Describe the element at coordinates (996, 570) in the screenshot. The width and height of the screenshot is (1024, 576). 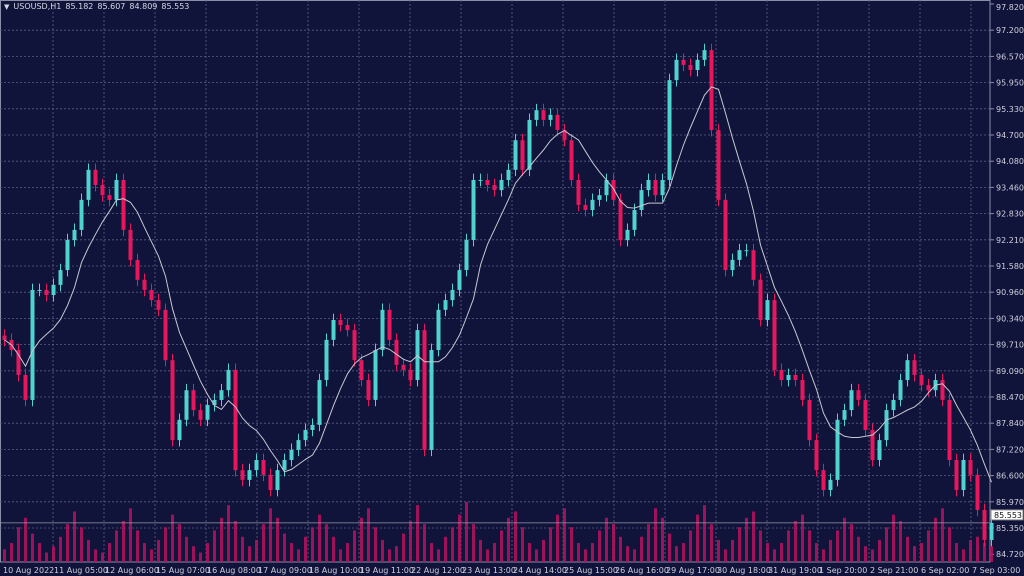
I see `x-tick-label: 7 Sep 03:00` at that location.